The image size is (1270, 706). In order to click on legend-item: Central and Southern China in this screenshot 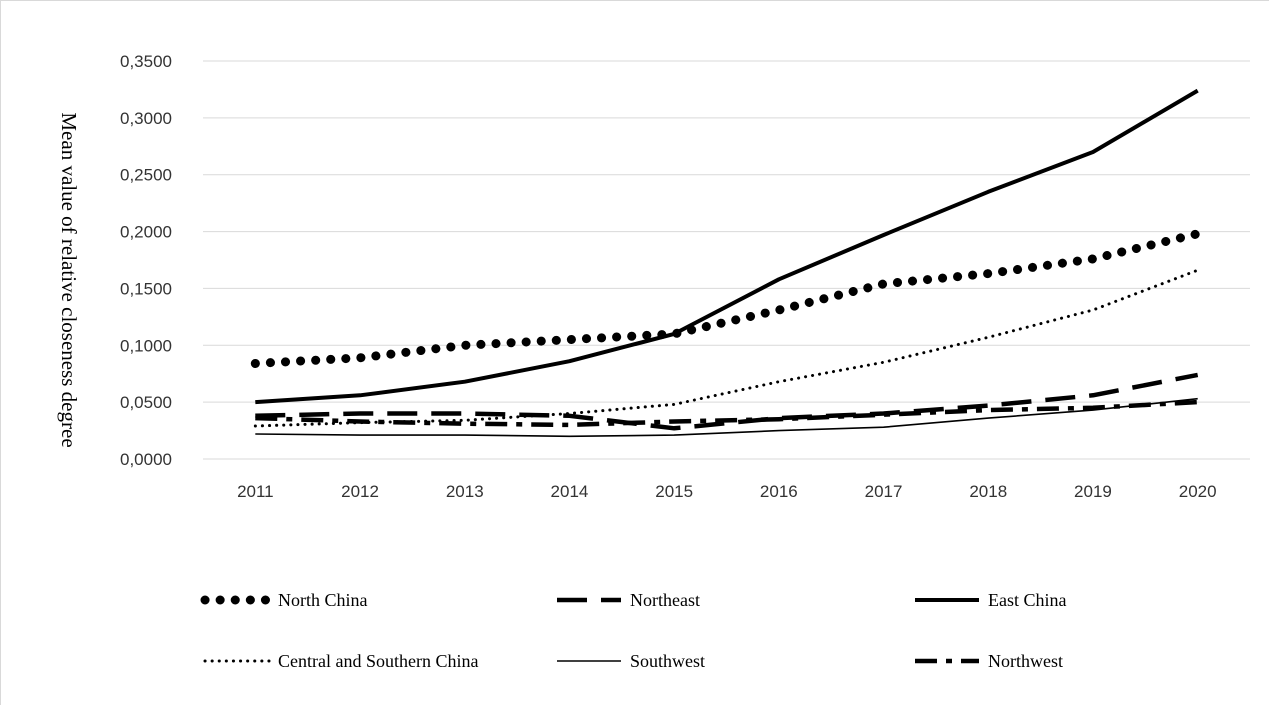, I will do `click(340, 661)`.